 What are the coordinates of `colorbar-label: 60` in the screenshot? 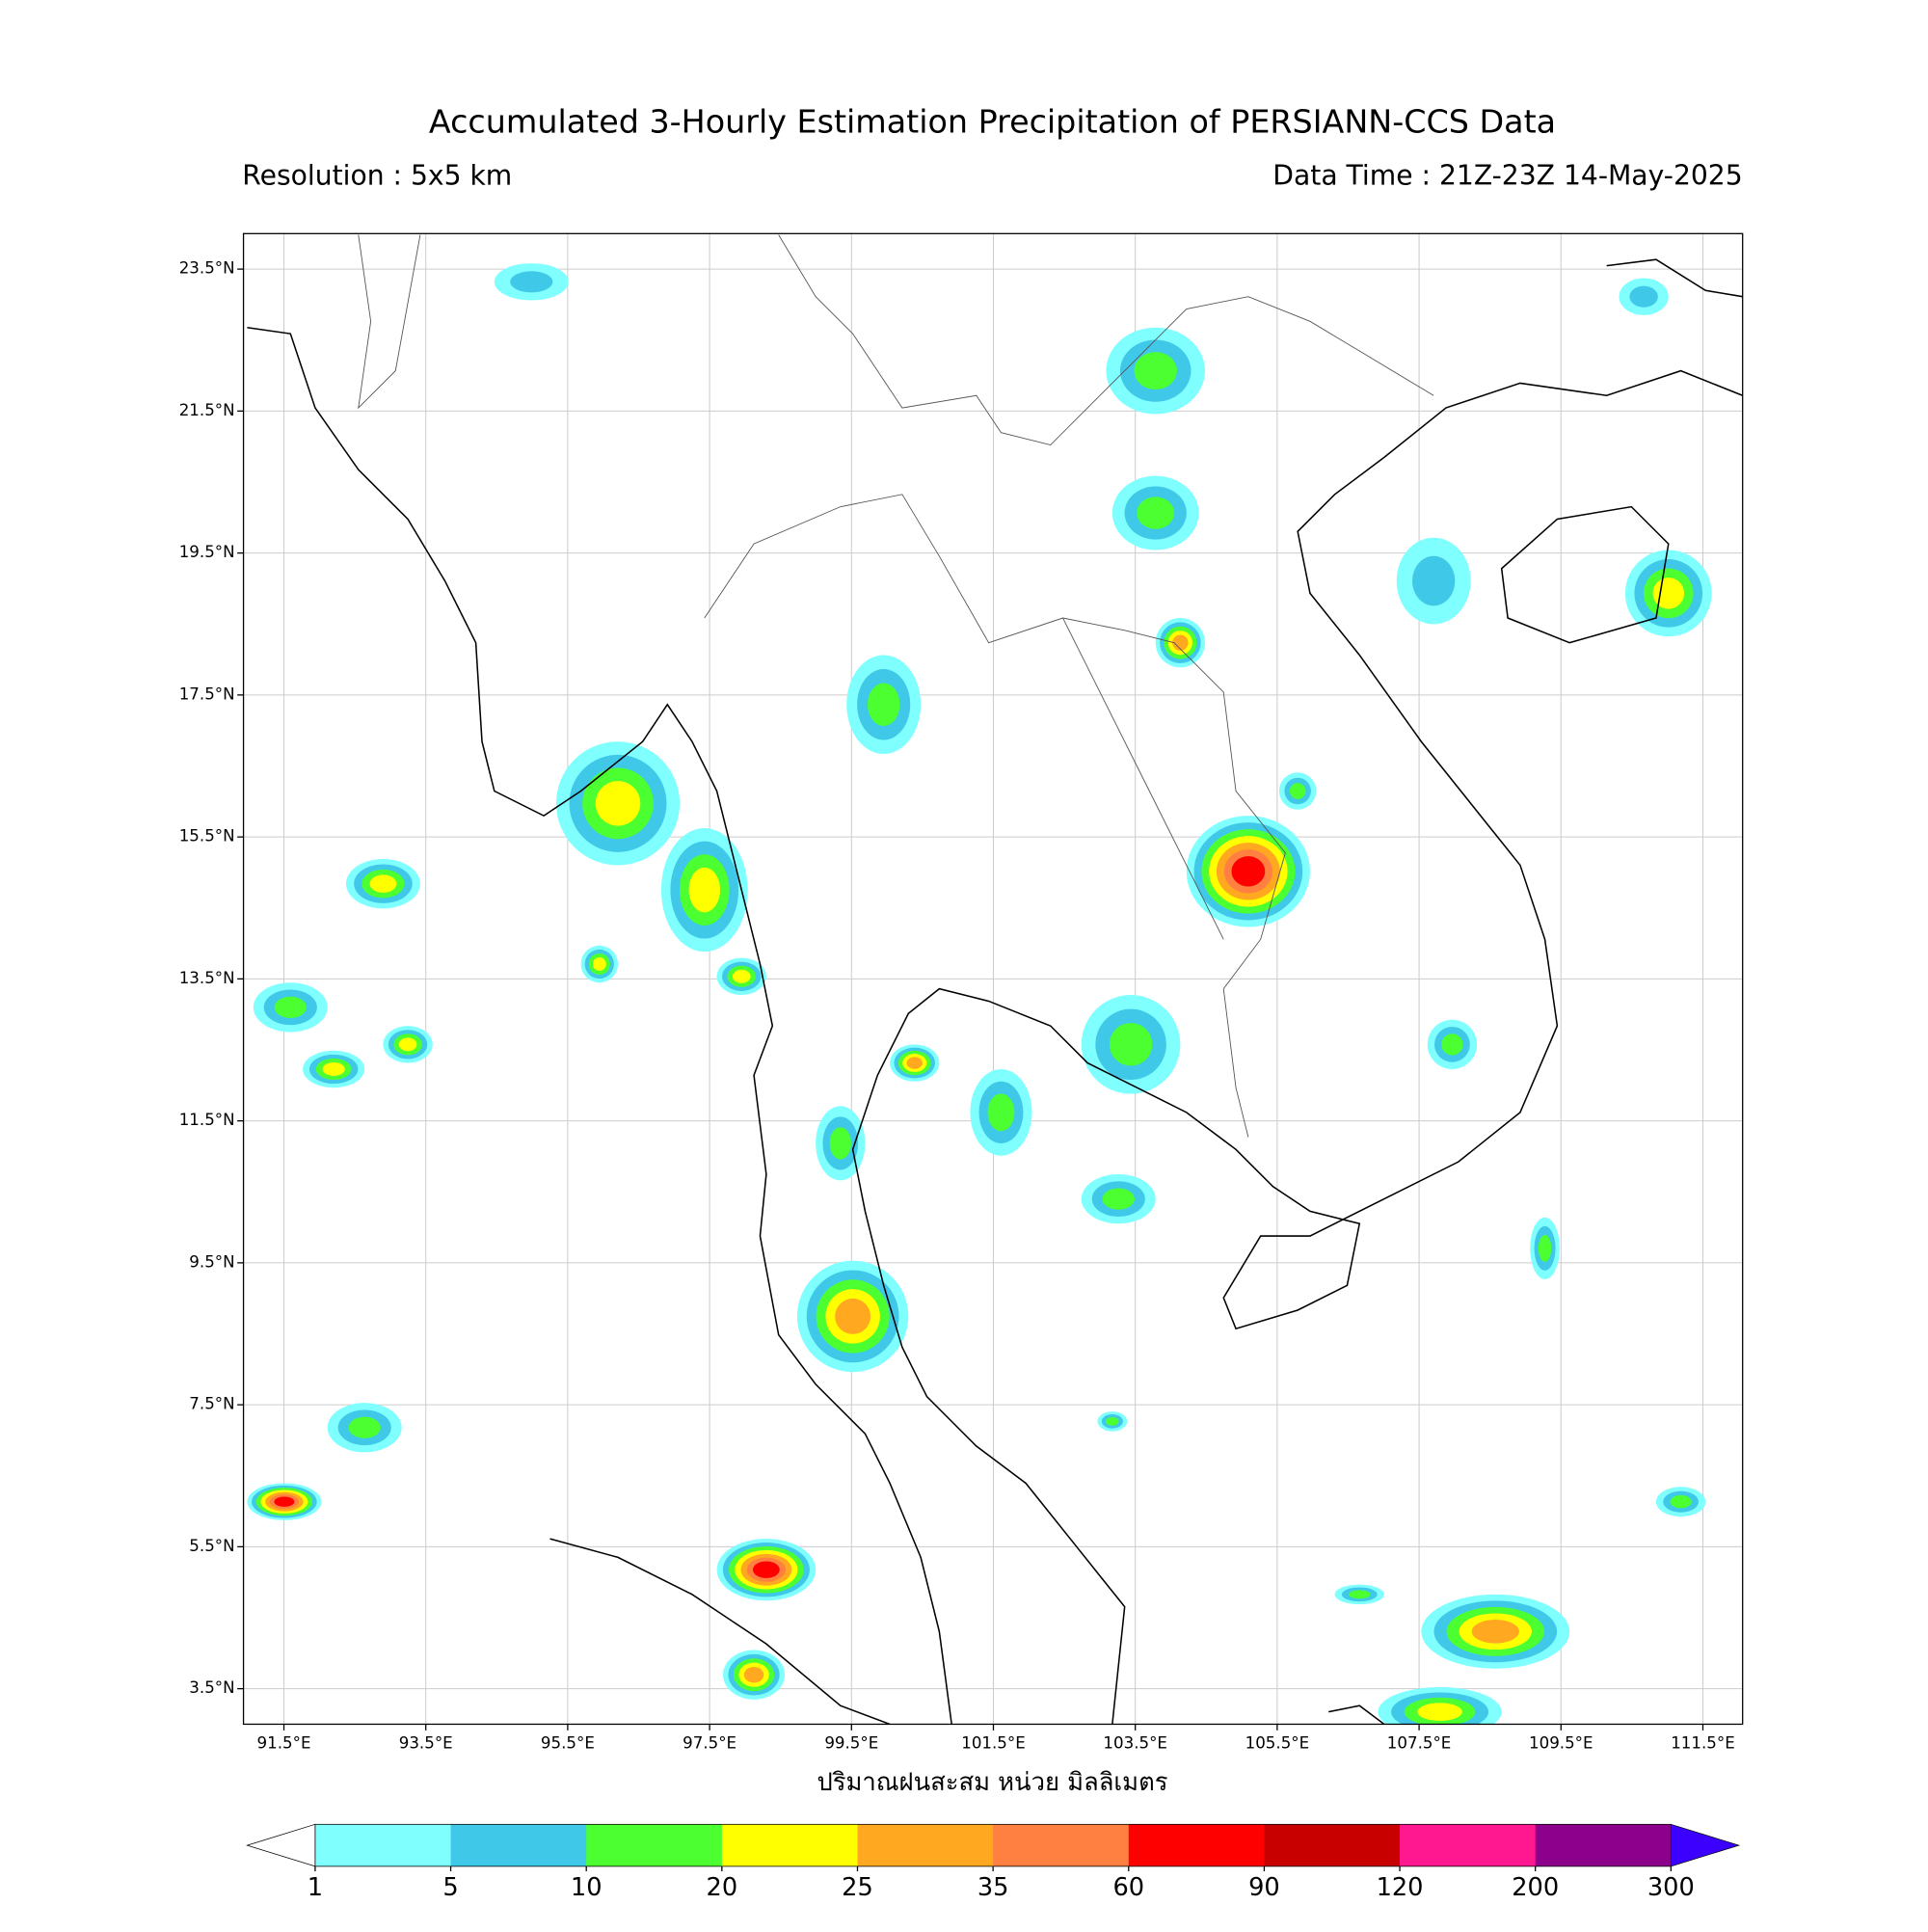 It's located at (1128, 1888).